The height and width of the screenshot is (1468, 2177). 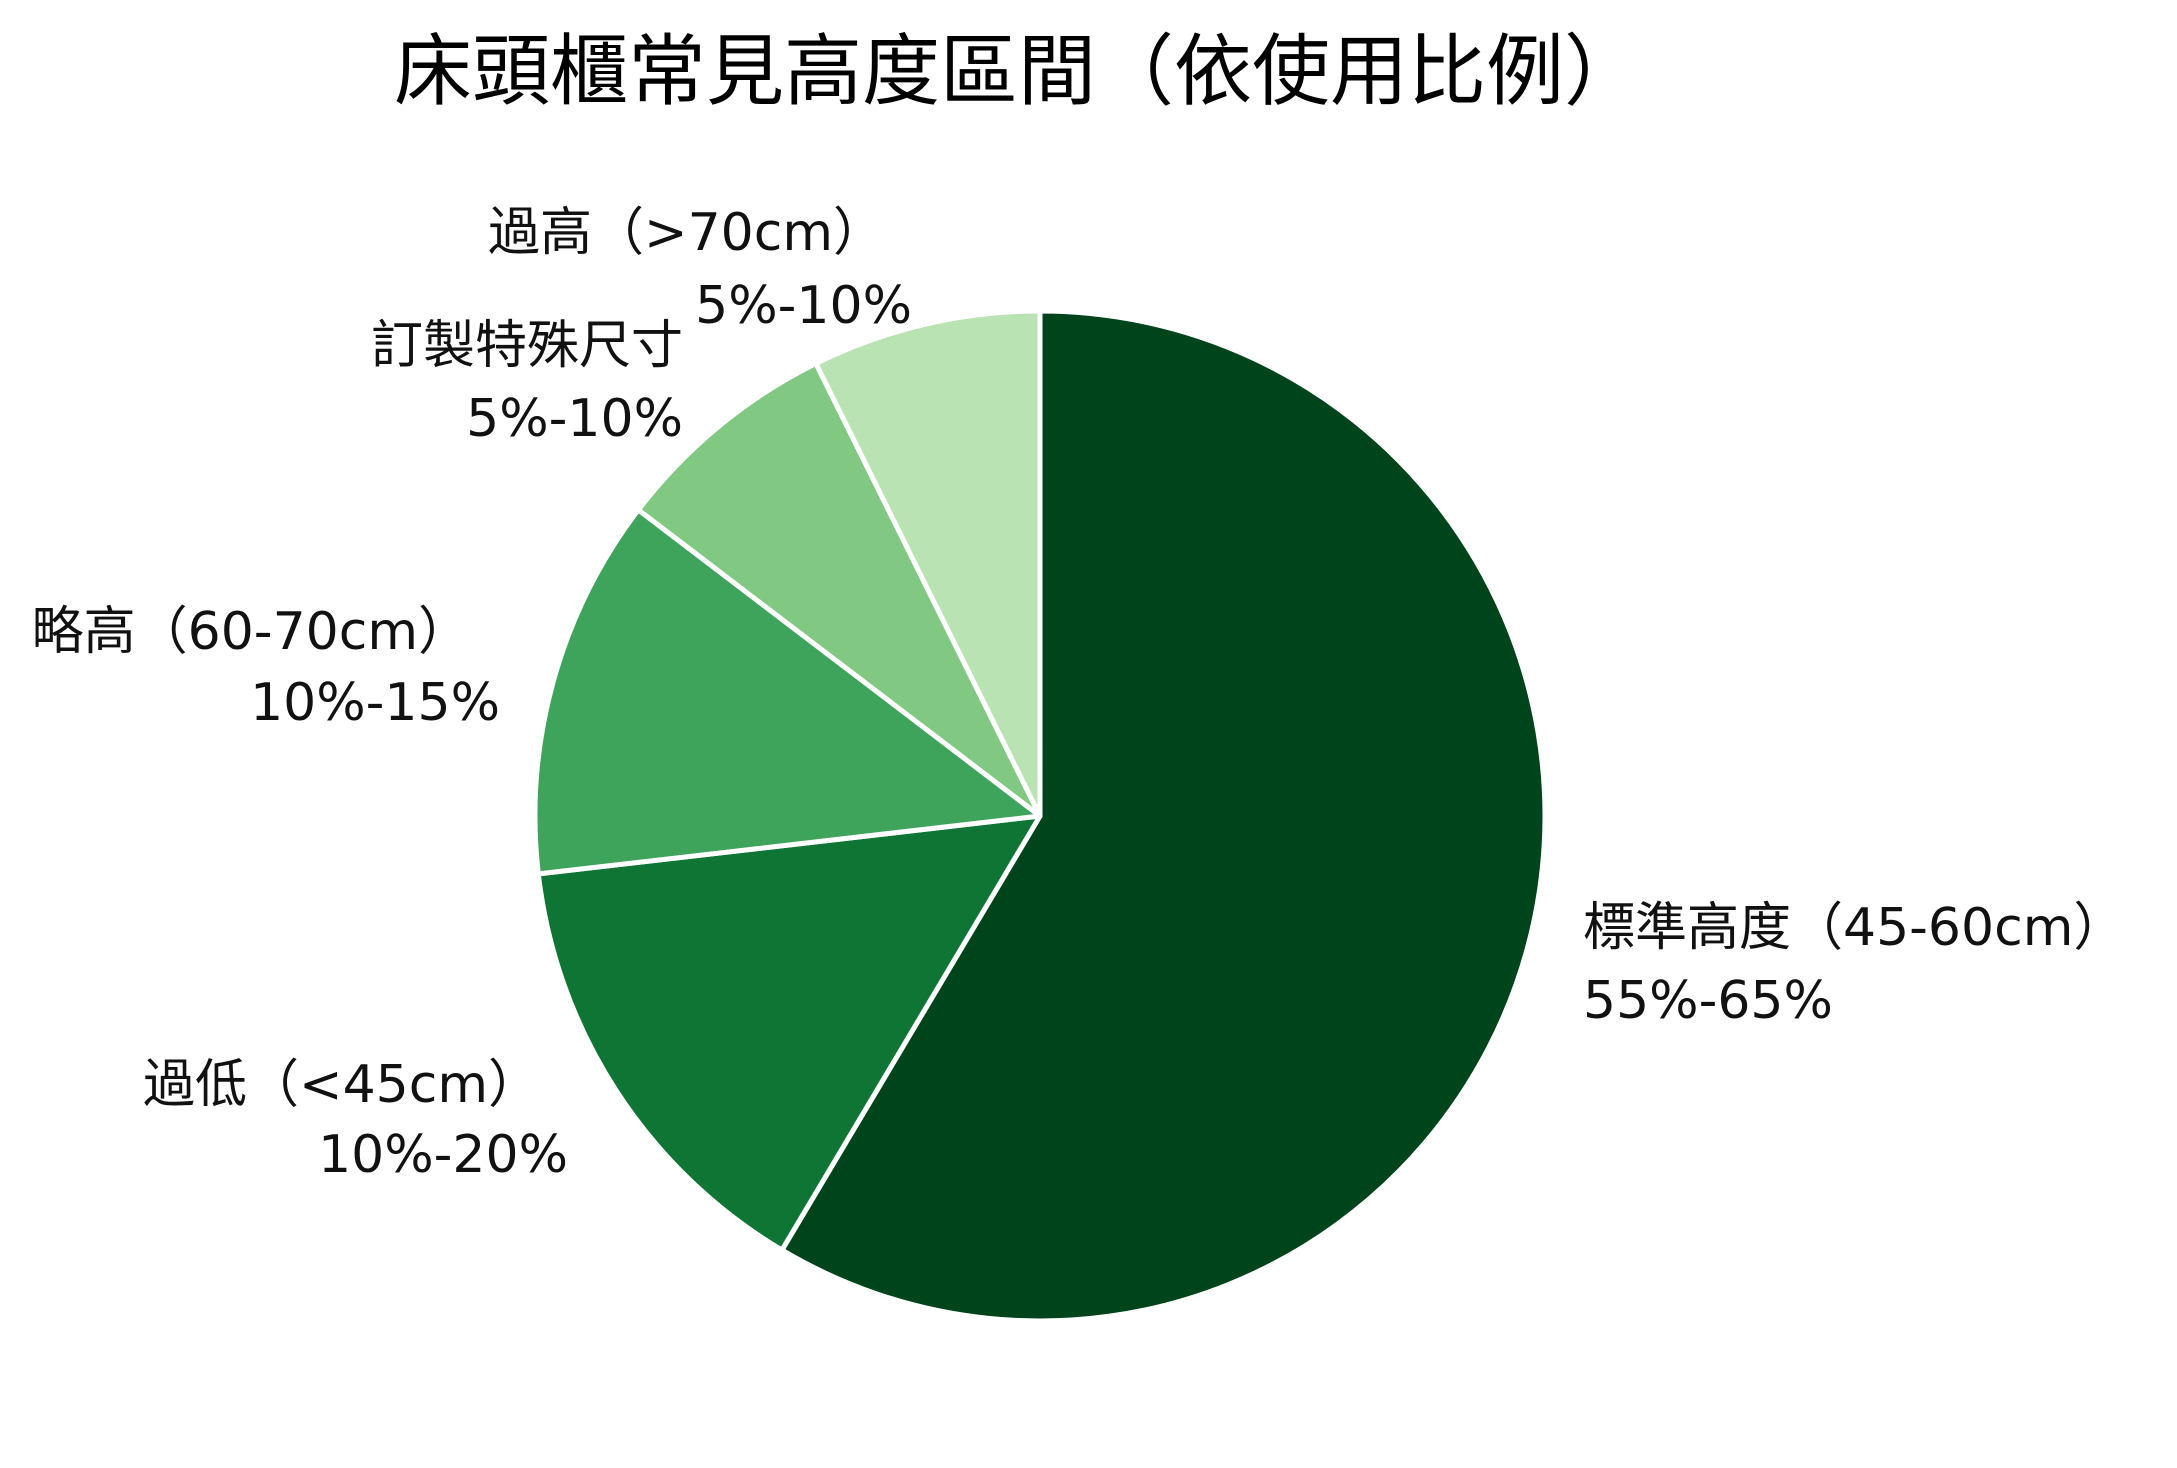 What do you see at coordinates (1854, 964) in the screenshot?
I see `slice-label-standard: 標準高度（45-60cm） 55%-65%` at bounding box center [1854, 964].